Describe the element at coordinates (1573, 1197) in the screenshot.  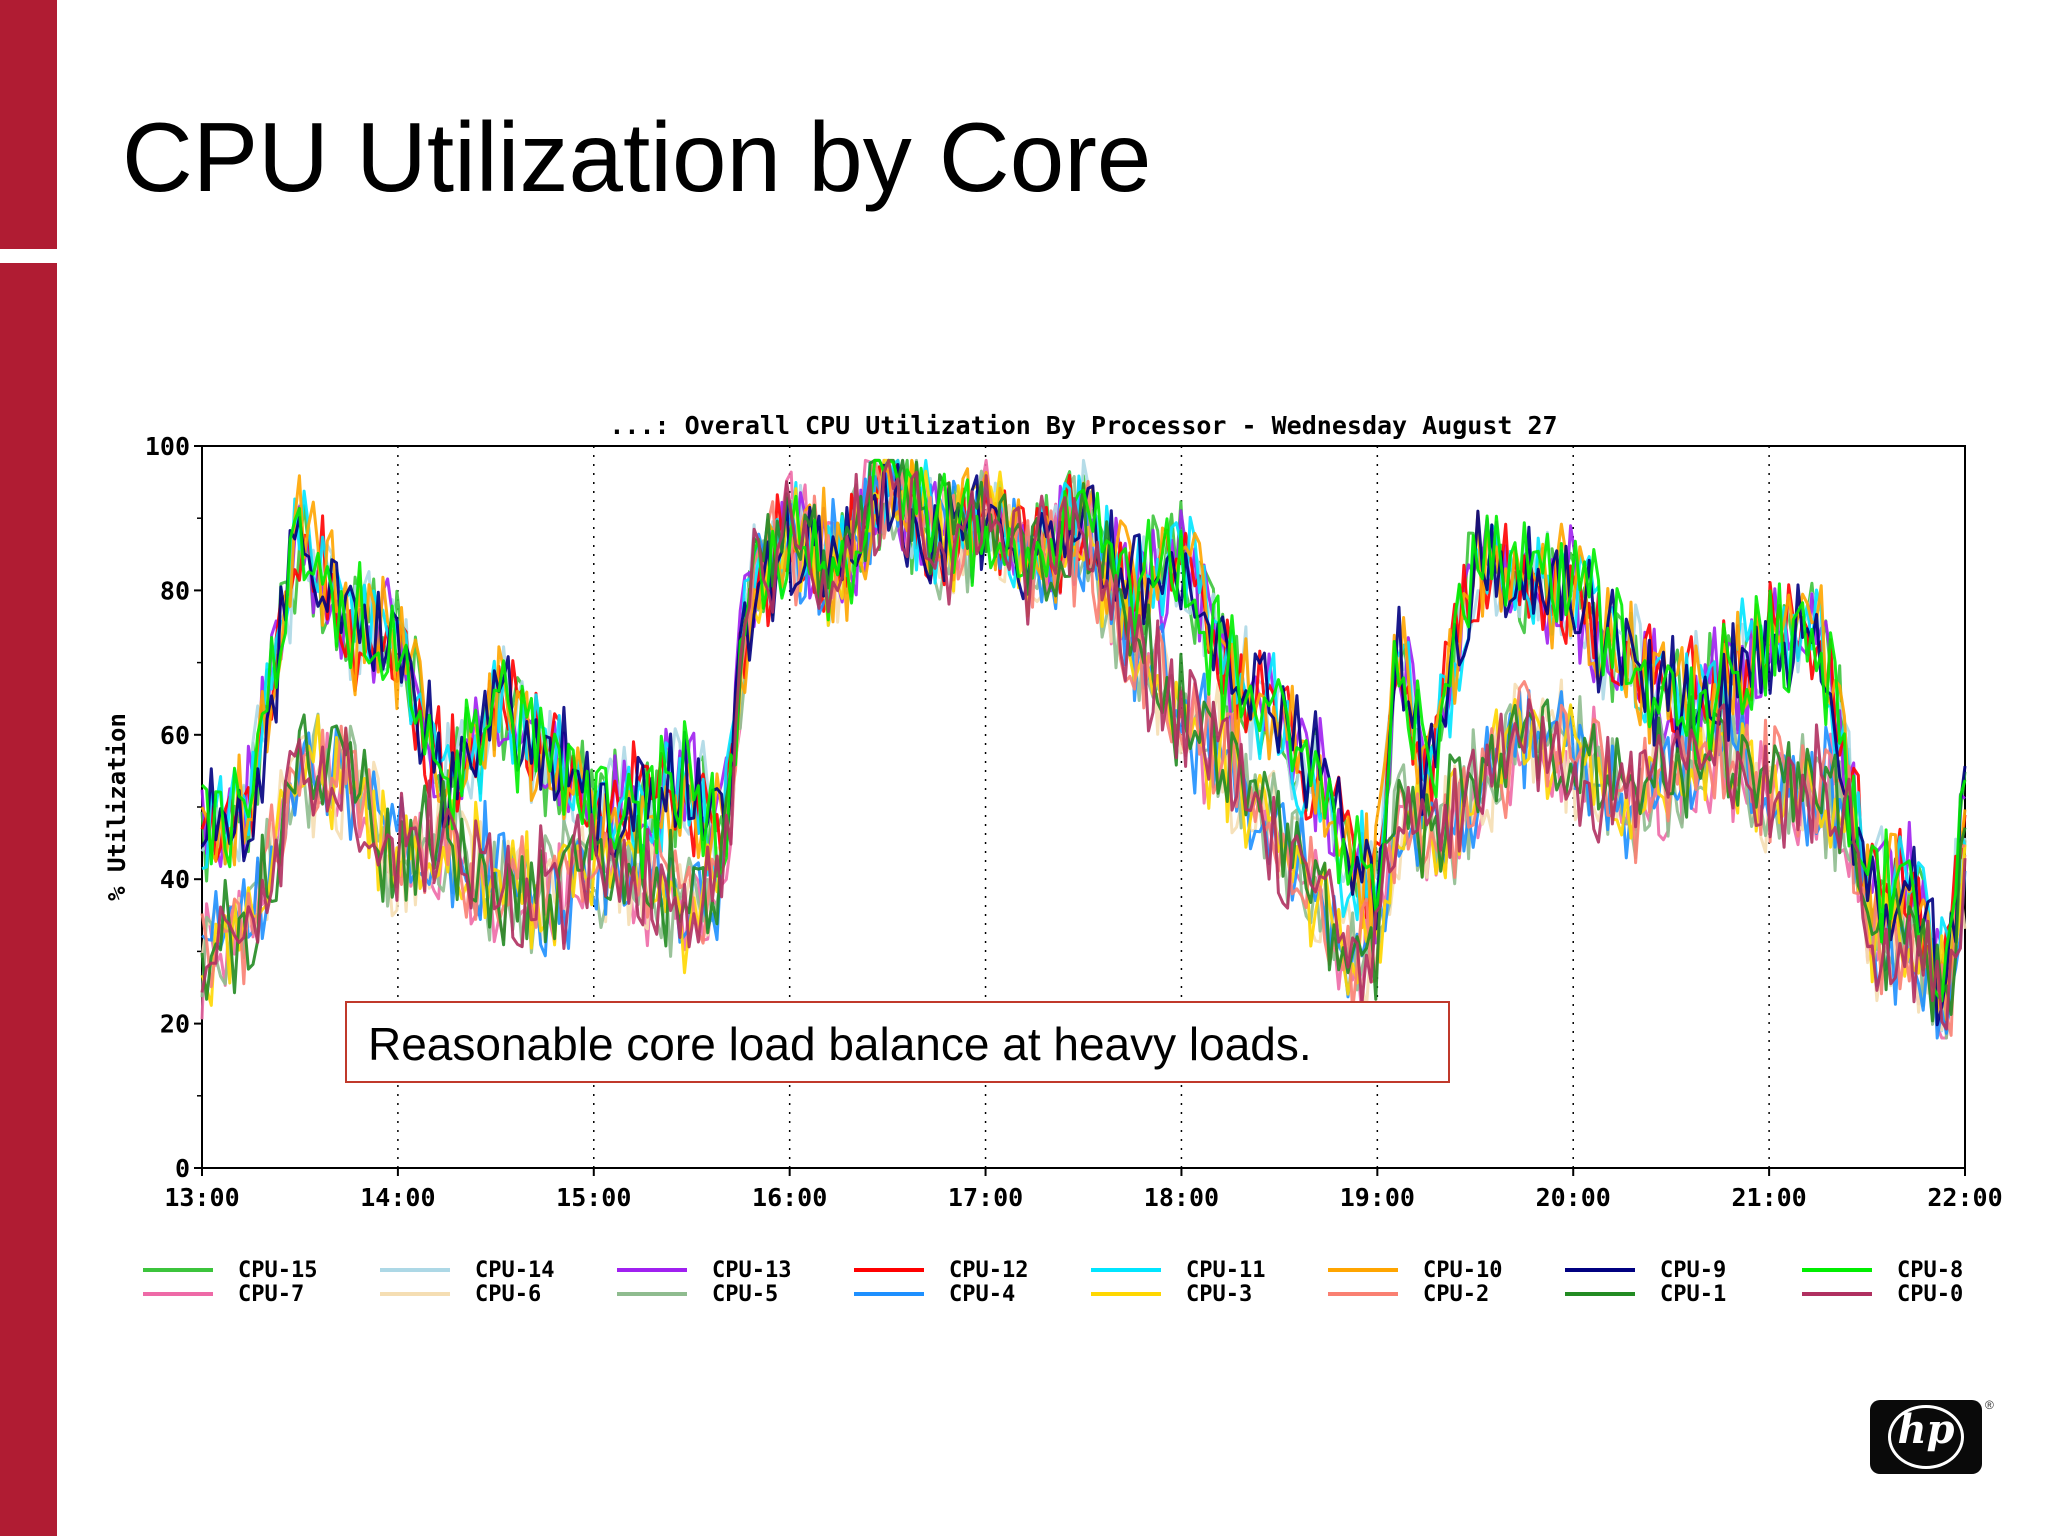
I see `x-tick-label: 20:00` at that location.